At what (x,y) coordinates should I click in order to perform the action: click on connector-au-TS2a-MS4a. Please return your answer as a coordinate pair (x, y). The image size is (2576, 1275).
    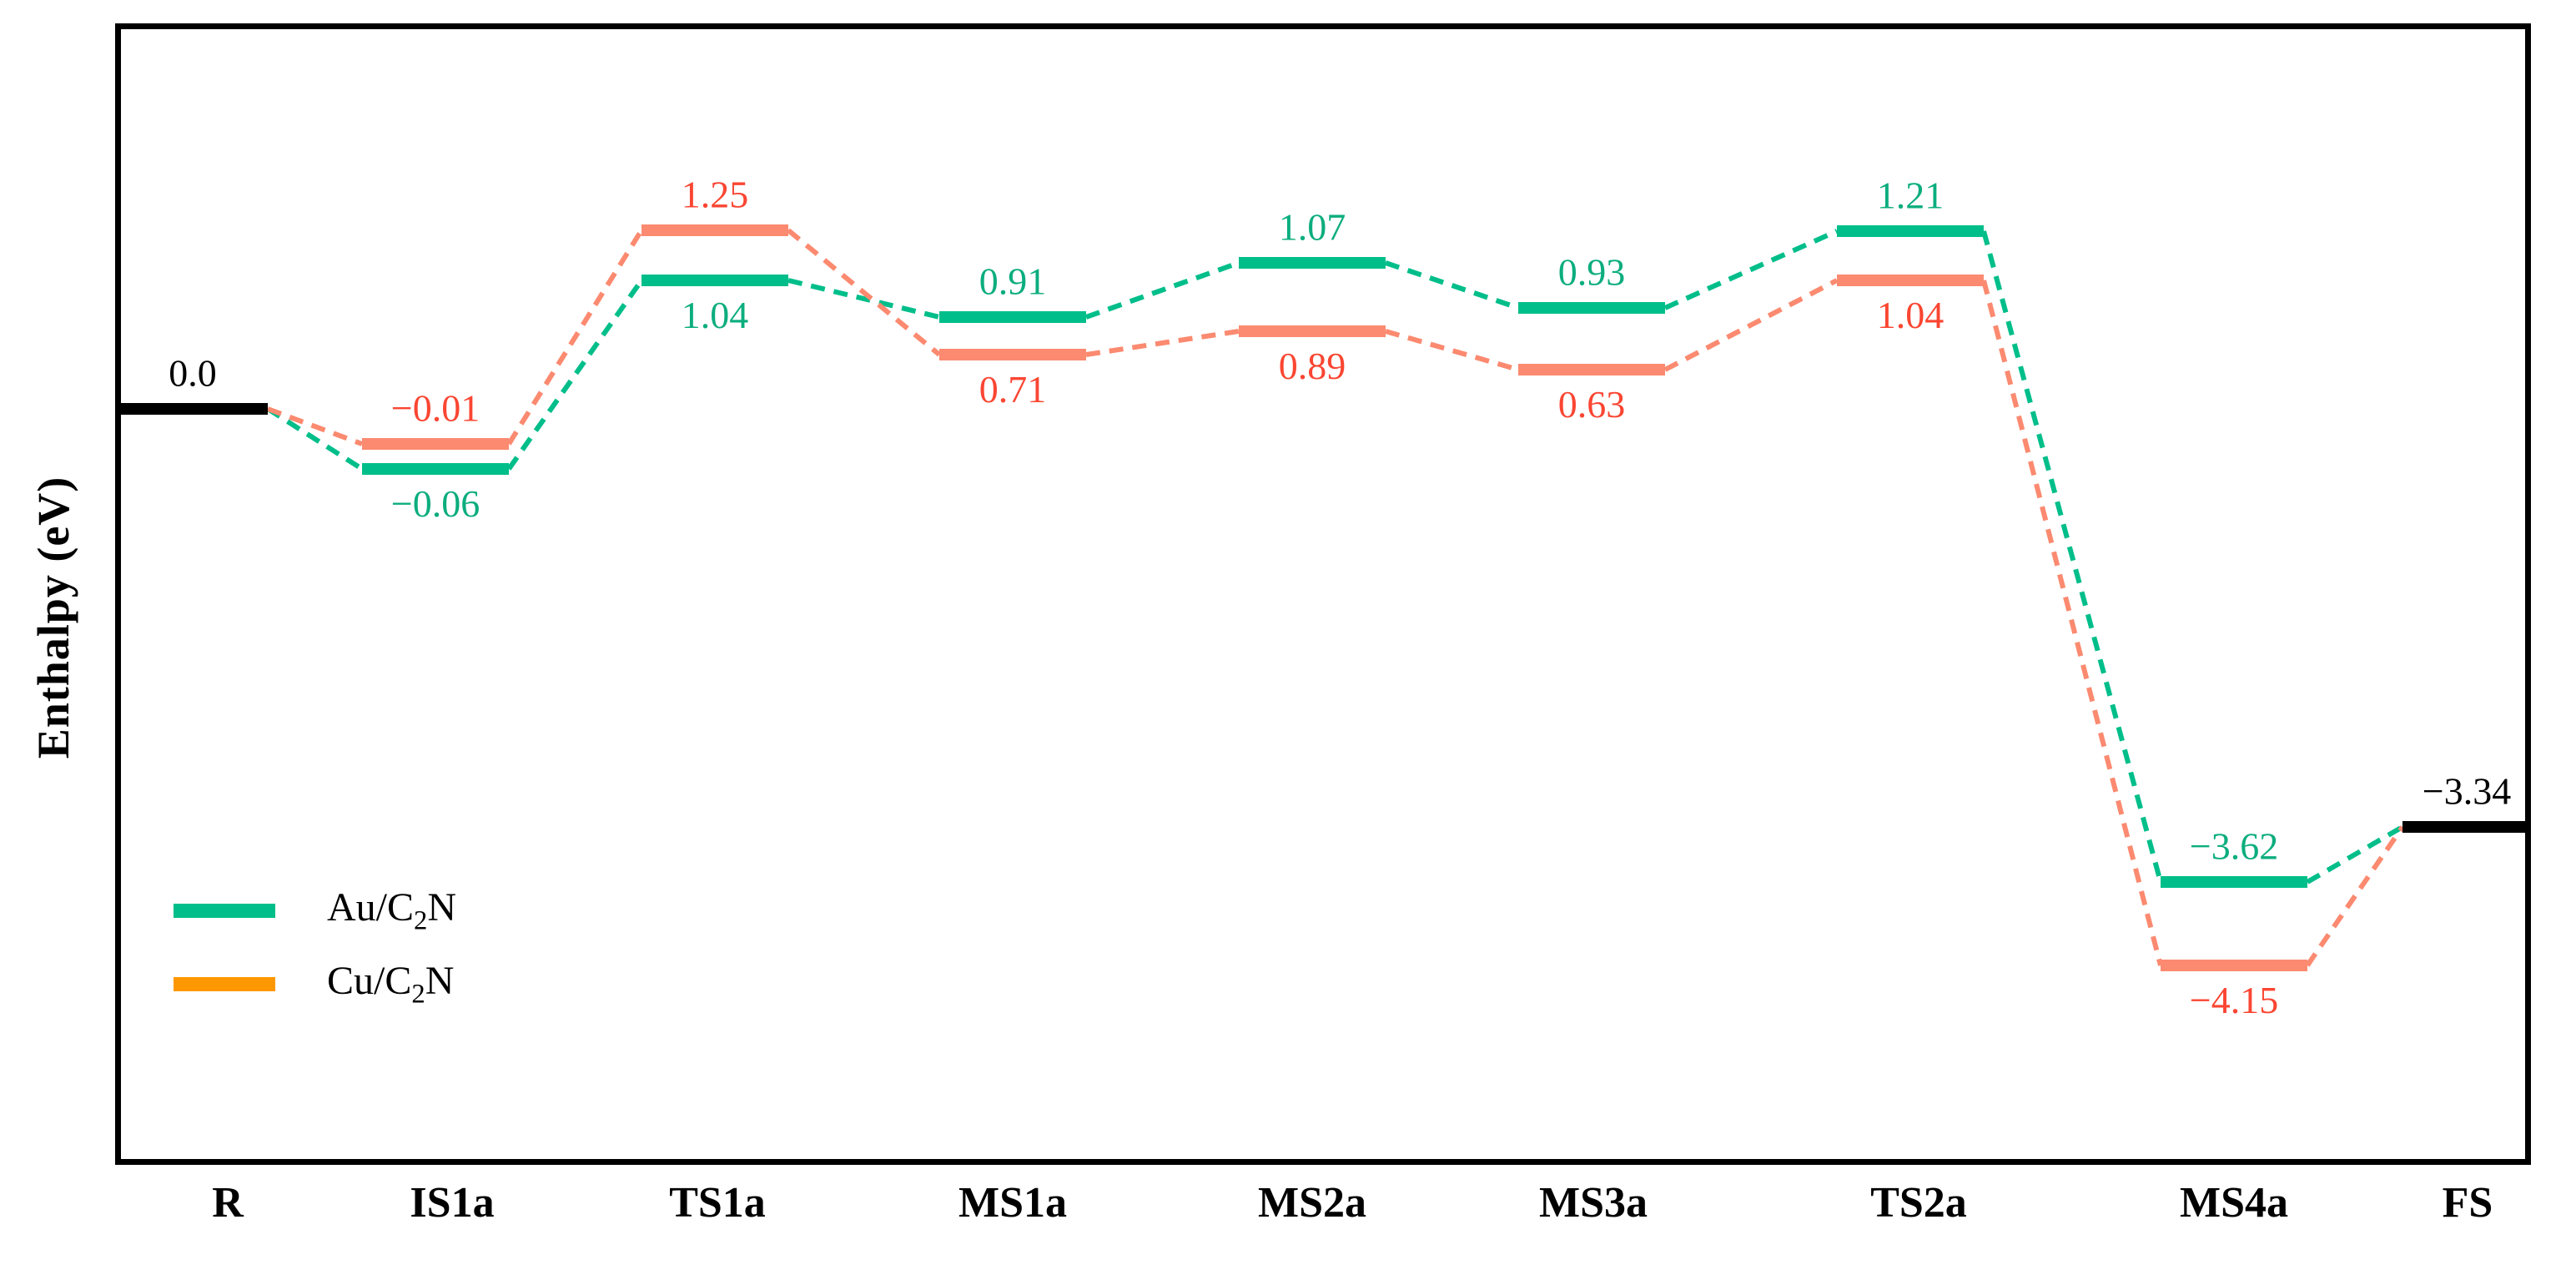
    Looking at the image, I should click on (2072, 556).